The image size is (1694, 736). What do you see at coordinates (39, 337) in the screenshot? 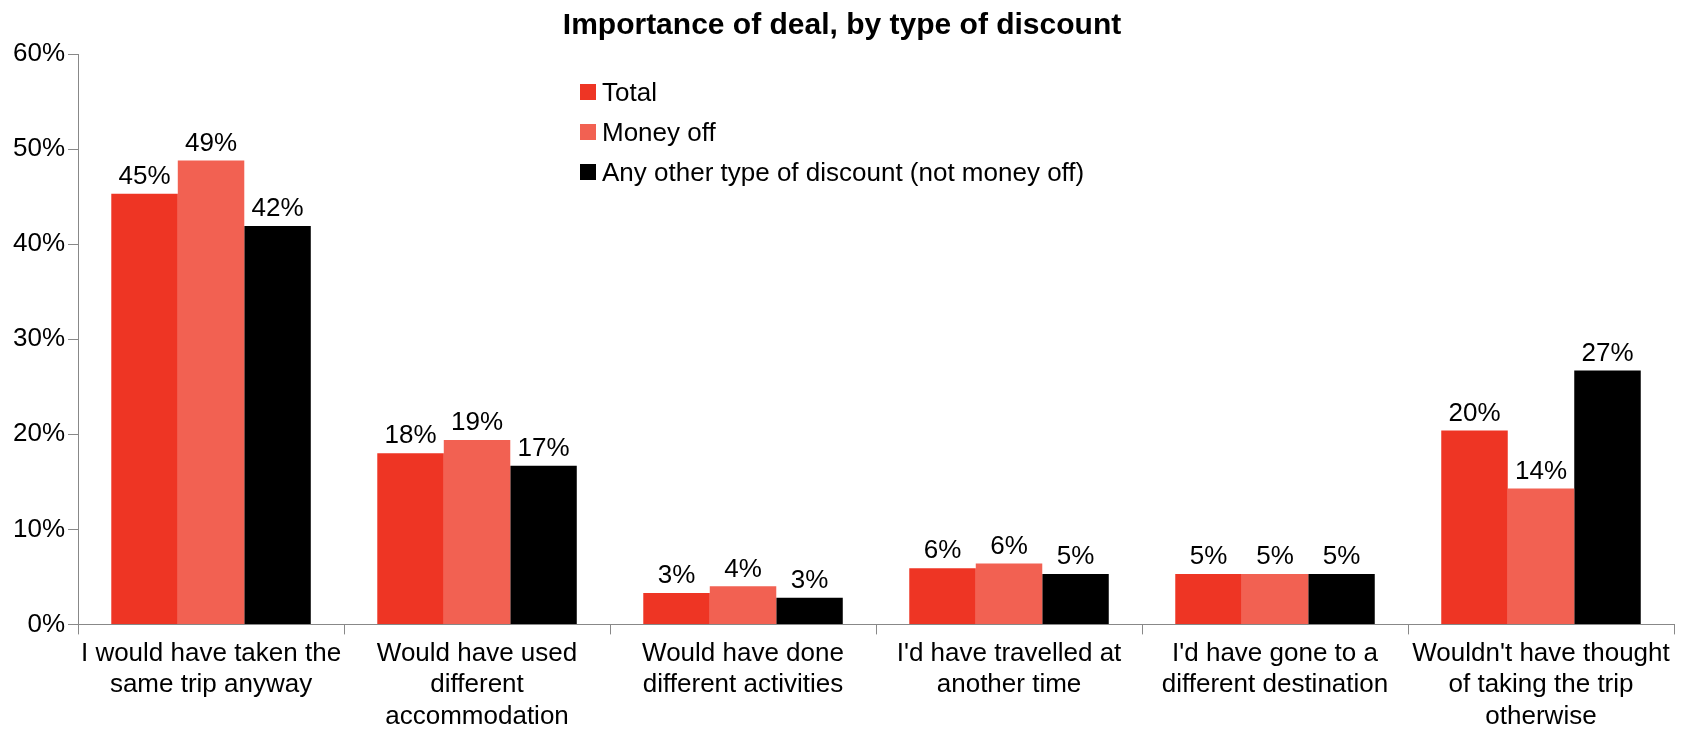
I see `y-tick-label: 30%` at bounding box center [39, 337].